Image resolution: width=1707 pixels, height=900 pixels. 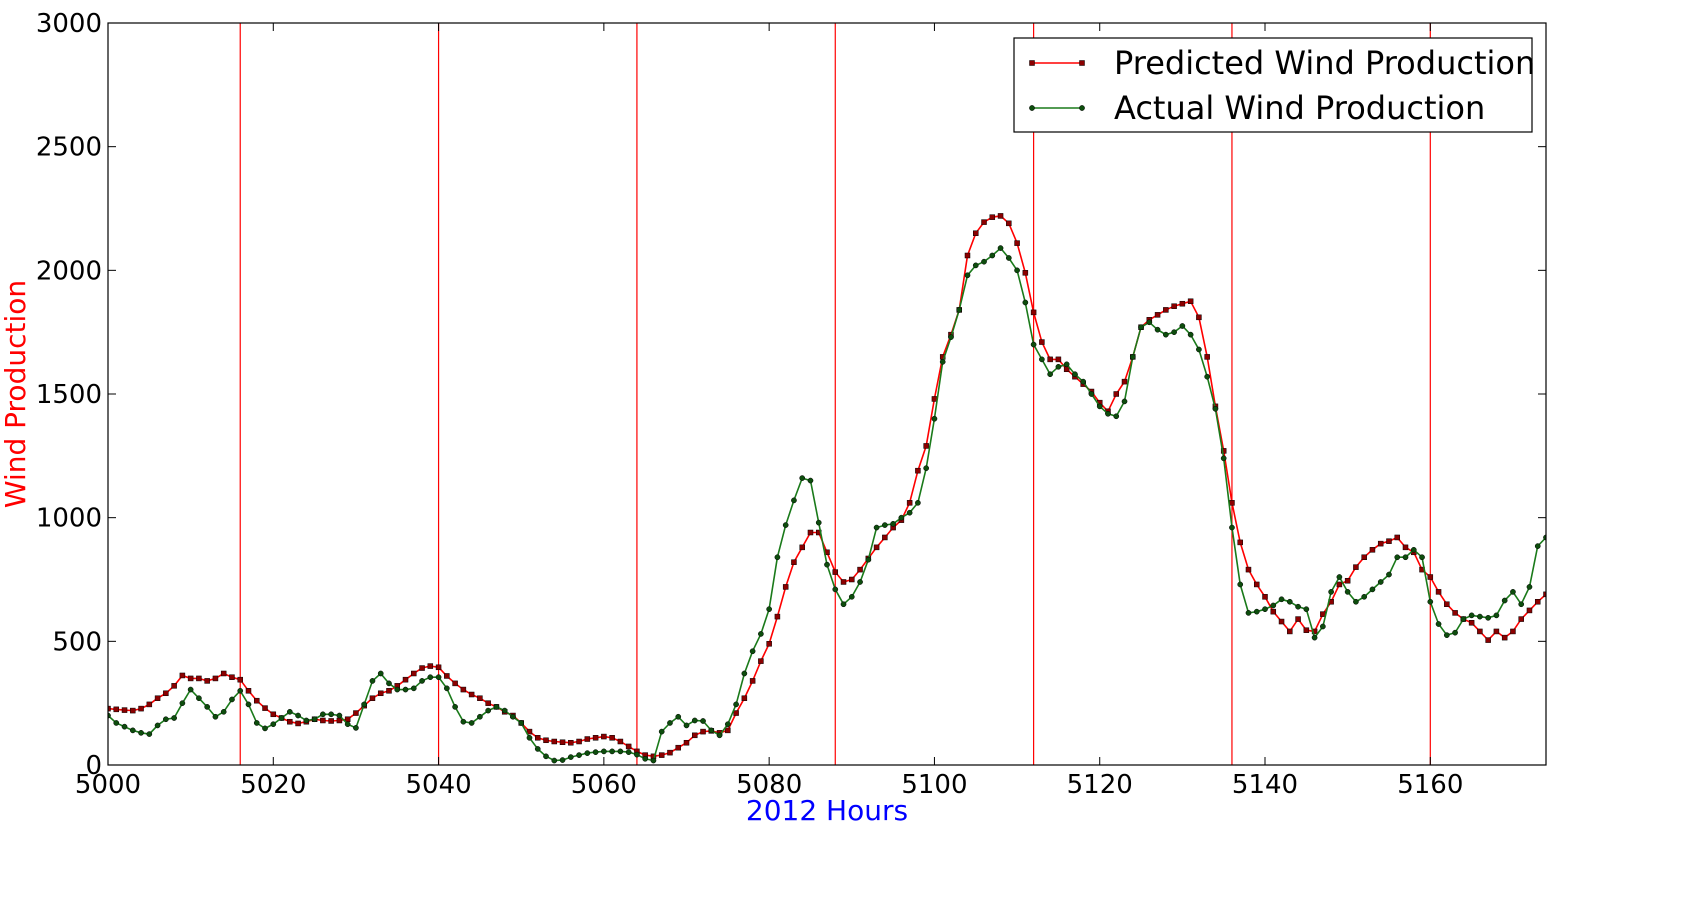 I want to click on legend-label: Predicted Wind Production, so click(x=1324, y=63).